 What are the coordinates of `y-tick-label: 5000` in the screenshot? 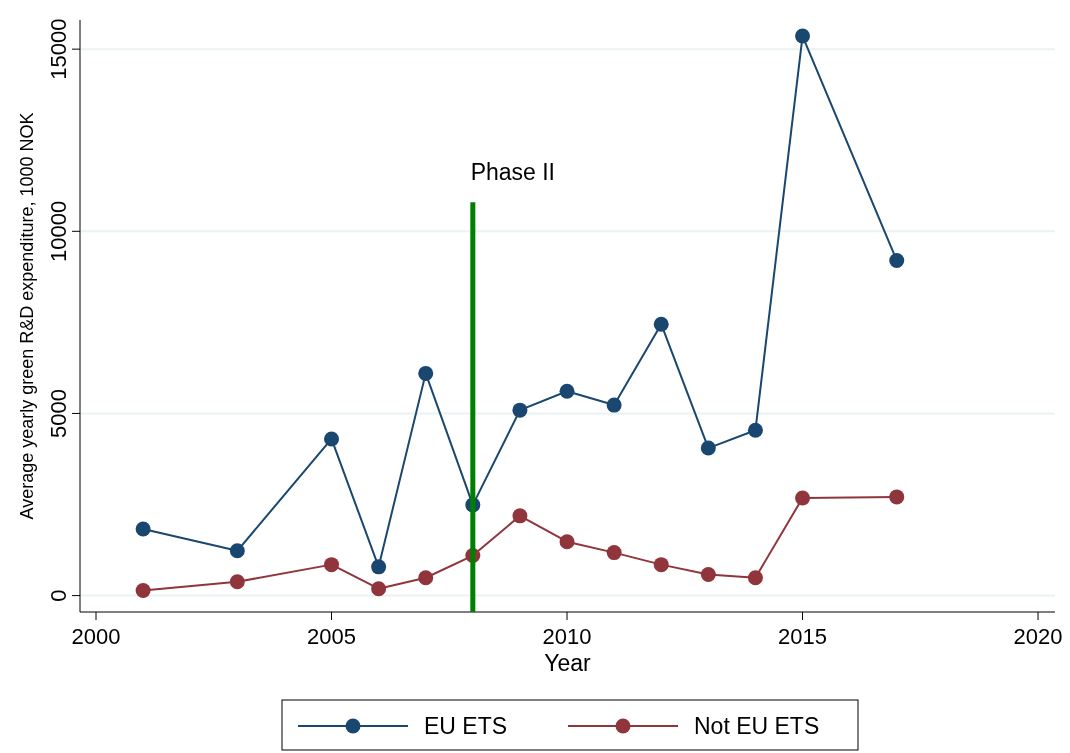 It's located at (58, 413).